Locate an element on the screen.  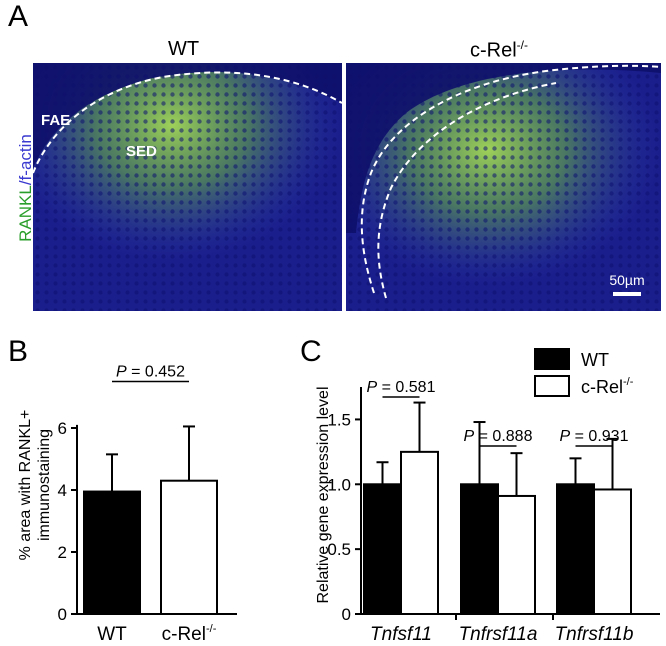
x-tick-label-c: Tnfsf11 is located at coordinates (401, 634).